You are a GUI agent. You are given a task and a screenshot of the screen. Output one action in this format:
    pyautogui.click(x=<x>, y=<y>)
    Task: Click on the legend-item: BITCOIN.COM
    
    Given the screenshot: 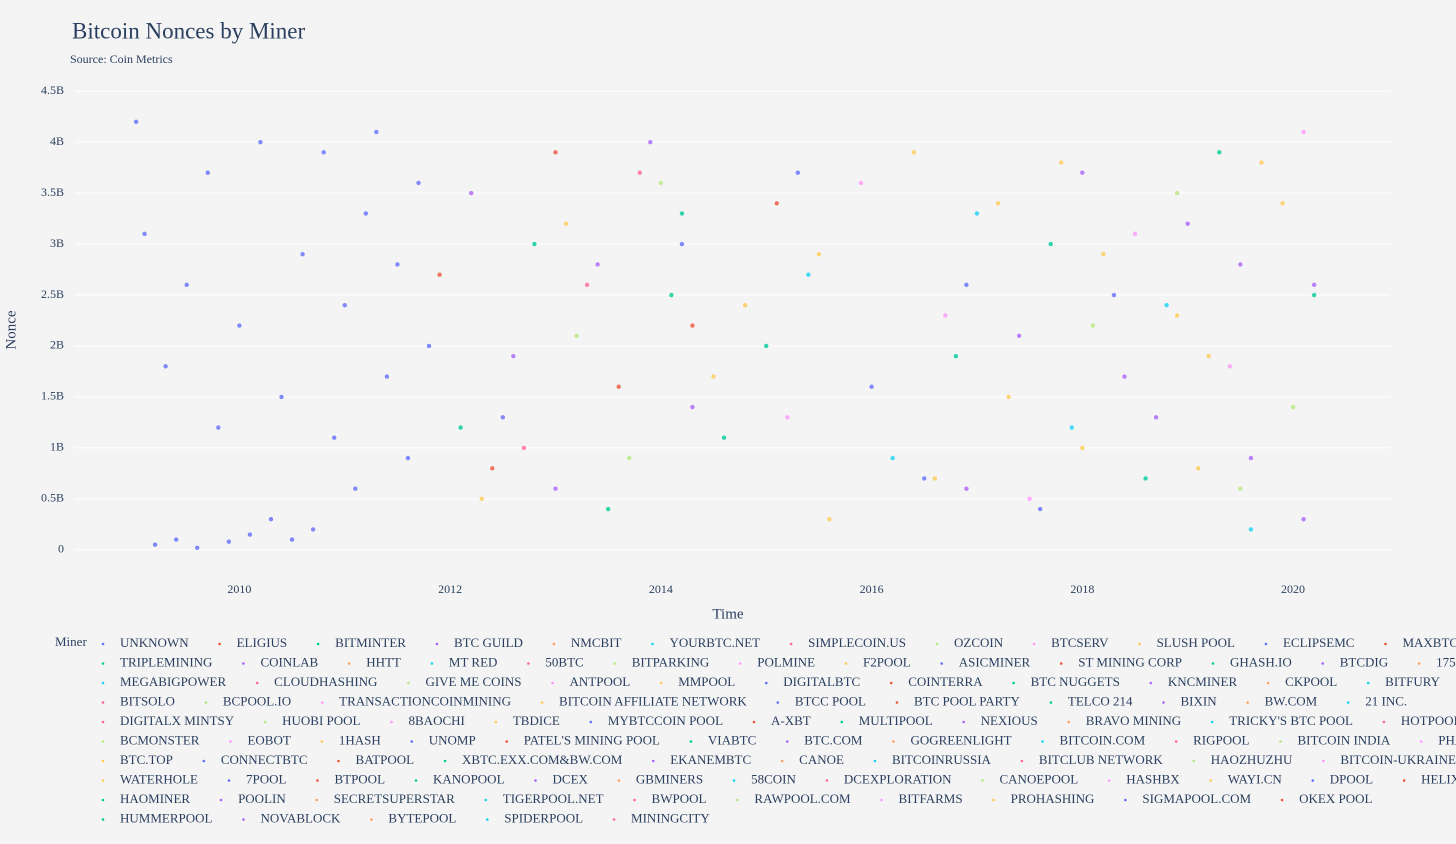 What is the action you would take?
    pyautogui.click(x=1093, y=739)
    